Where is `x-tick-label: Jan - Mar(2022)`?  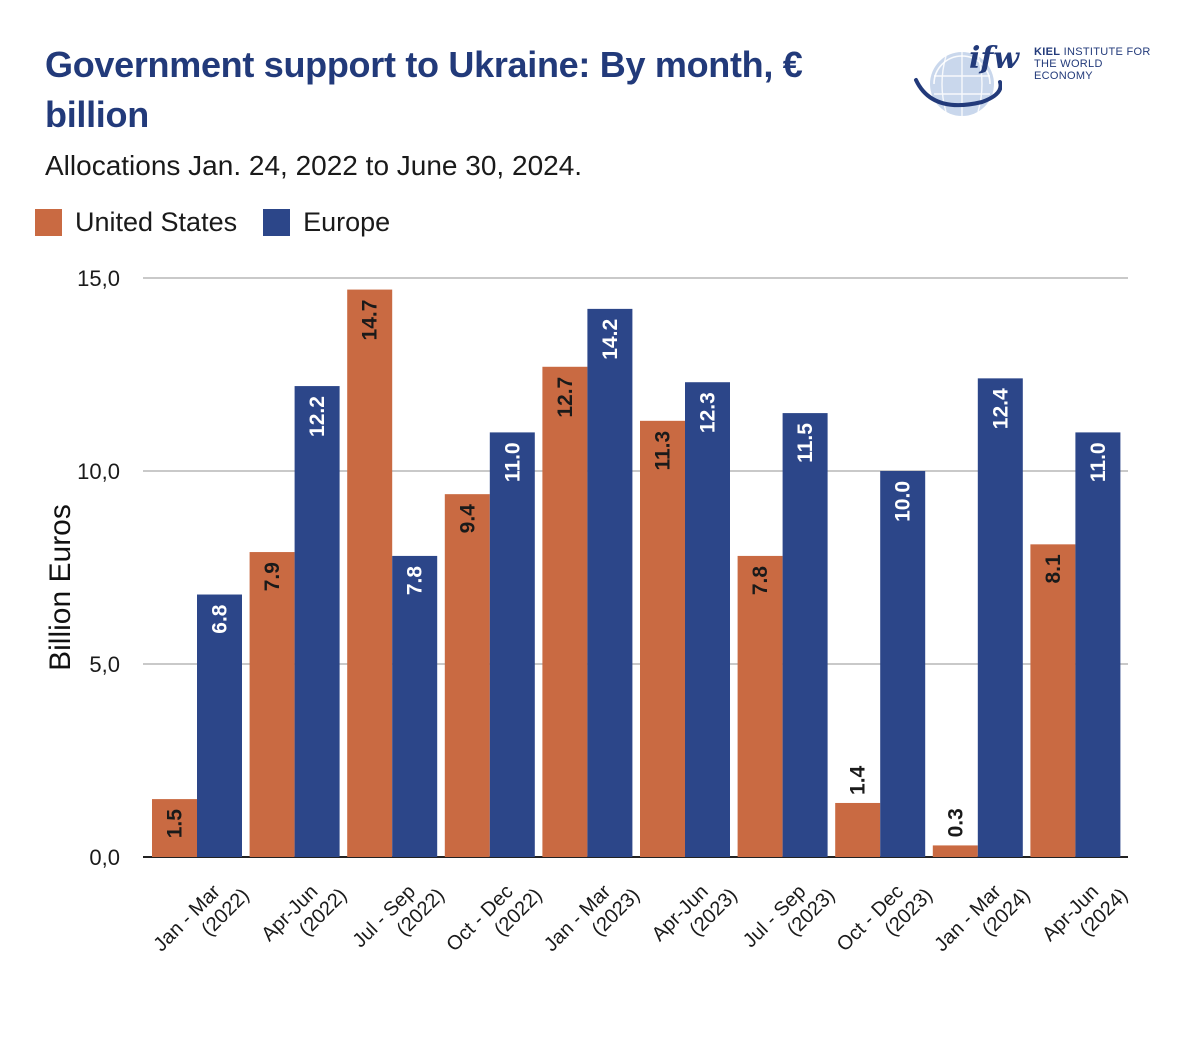
x-tick-label: Jan - Mar(2022) is located at coordinates (202, 920).